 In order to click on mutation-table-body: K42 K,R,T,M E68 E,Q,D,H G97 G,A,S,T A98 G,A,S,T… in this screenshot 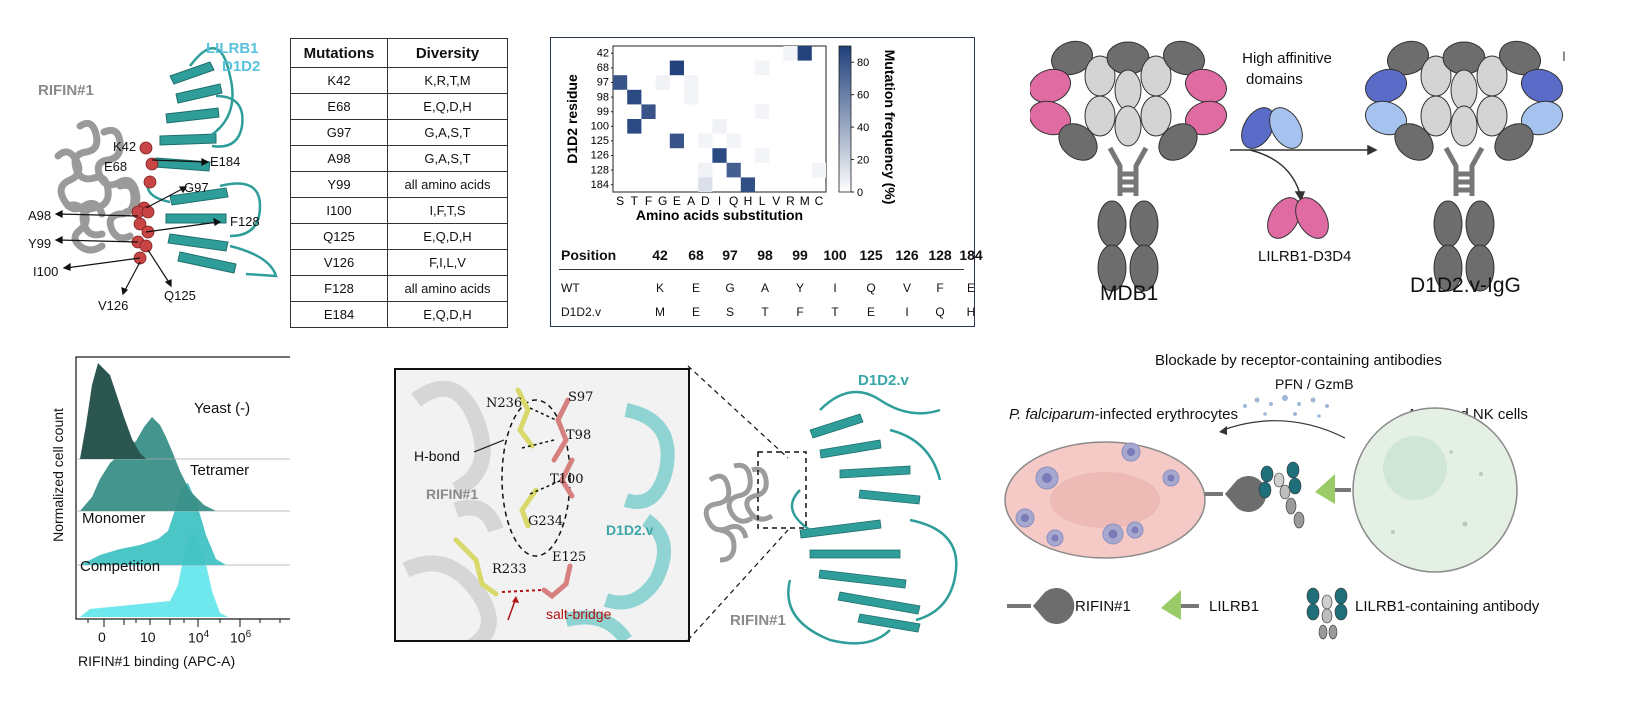, I will do `click(399, 197)`.